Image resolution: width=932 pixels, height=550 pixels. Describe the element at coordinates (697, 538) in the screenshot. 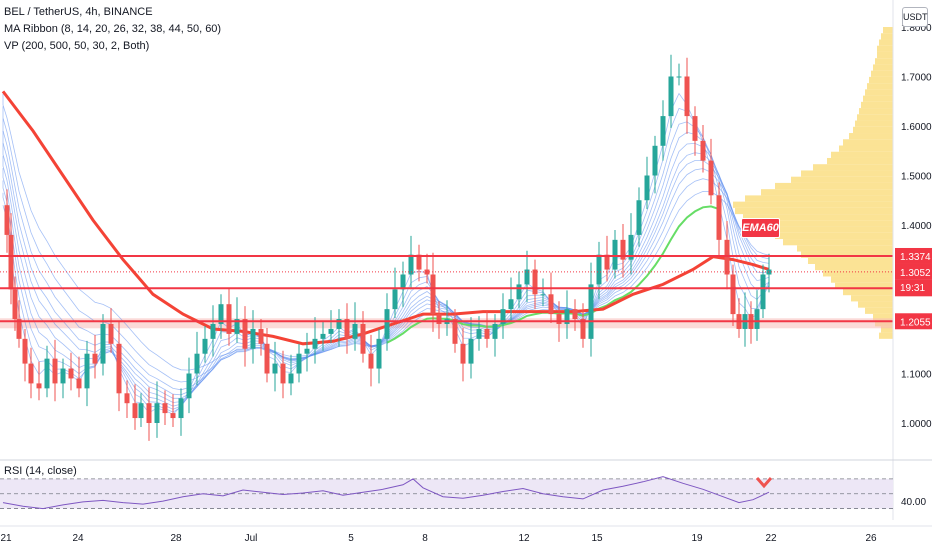

I see `x-tick-label: 19` at that location.